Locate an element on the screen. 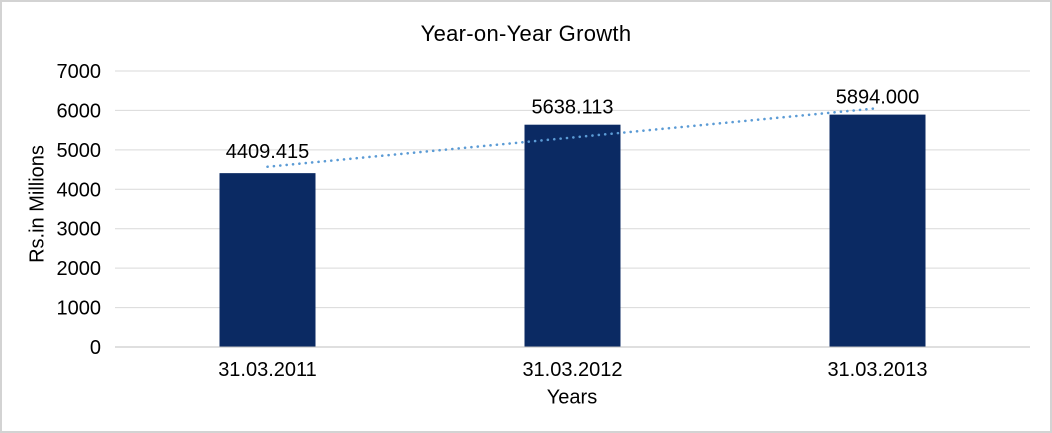  x-tick-label: 31.03.2013 is located at coordinates (877, 370).